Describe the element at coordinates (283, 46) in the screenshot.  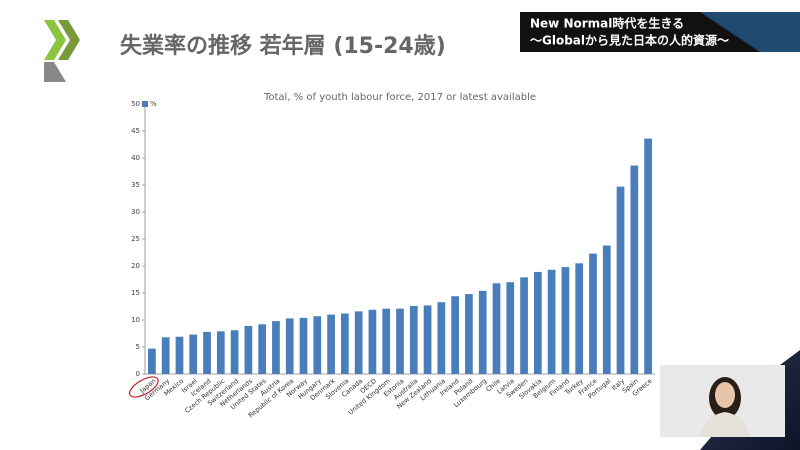
I see `slide-title: 失業率の推移 若年層 (15-24歳)` at that location.